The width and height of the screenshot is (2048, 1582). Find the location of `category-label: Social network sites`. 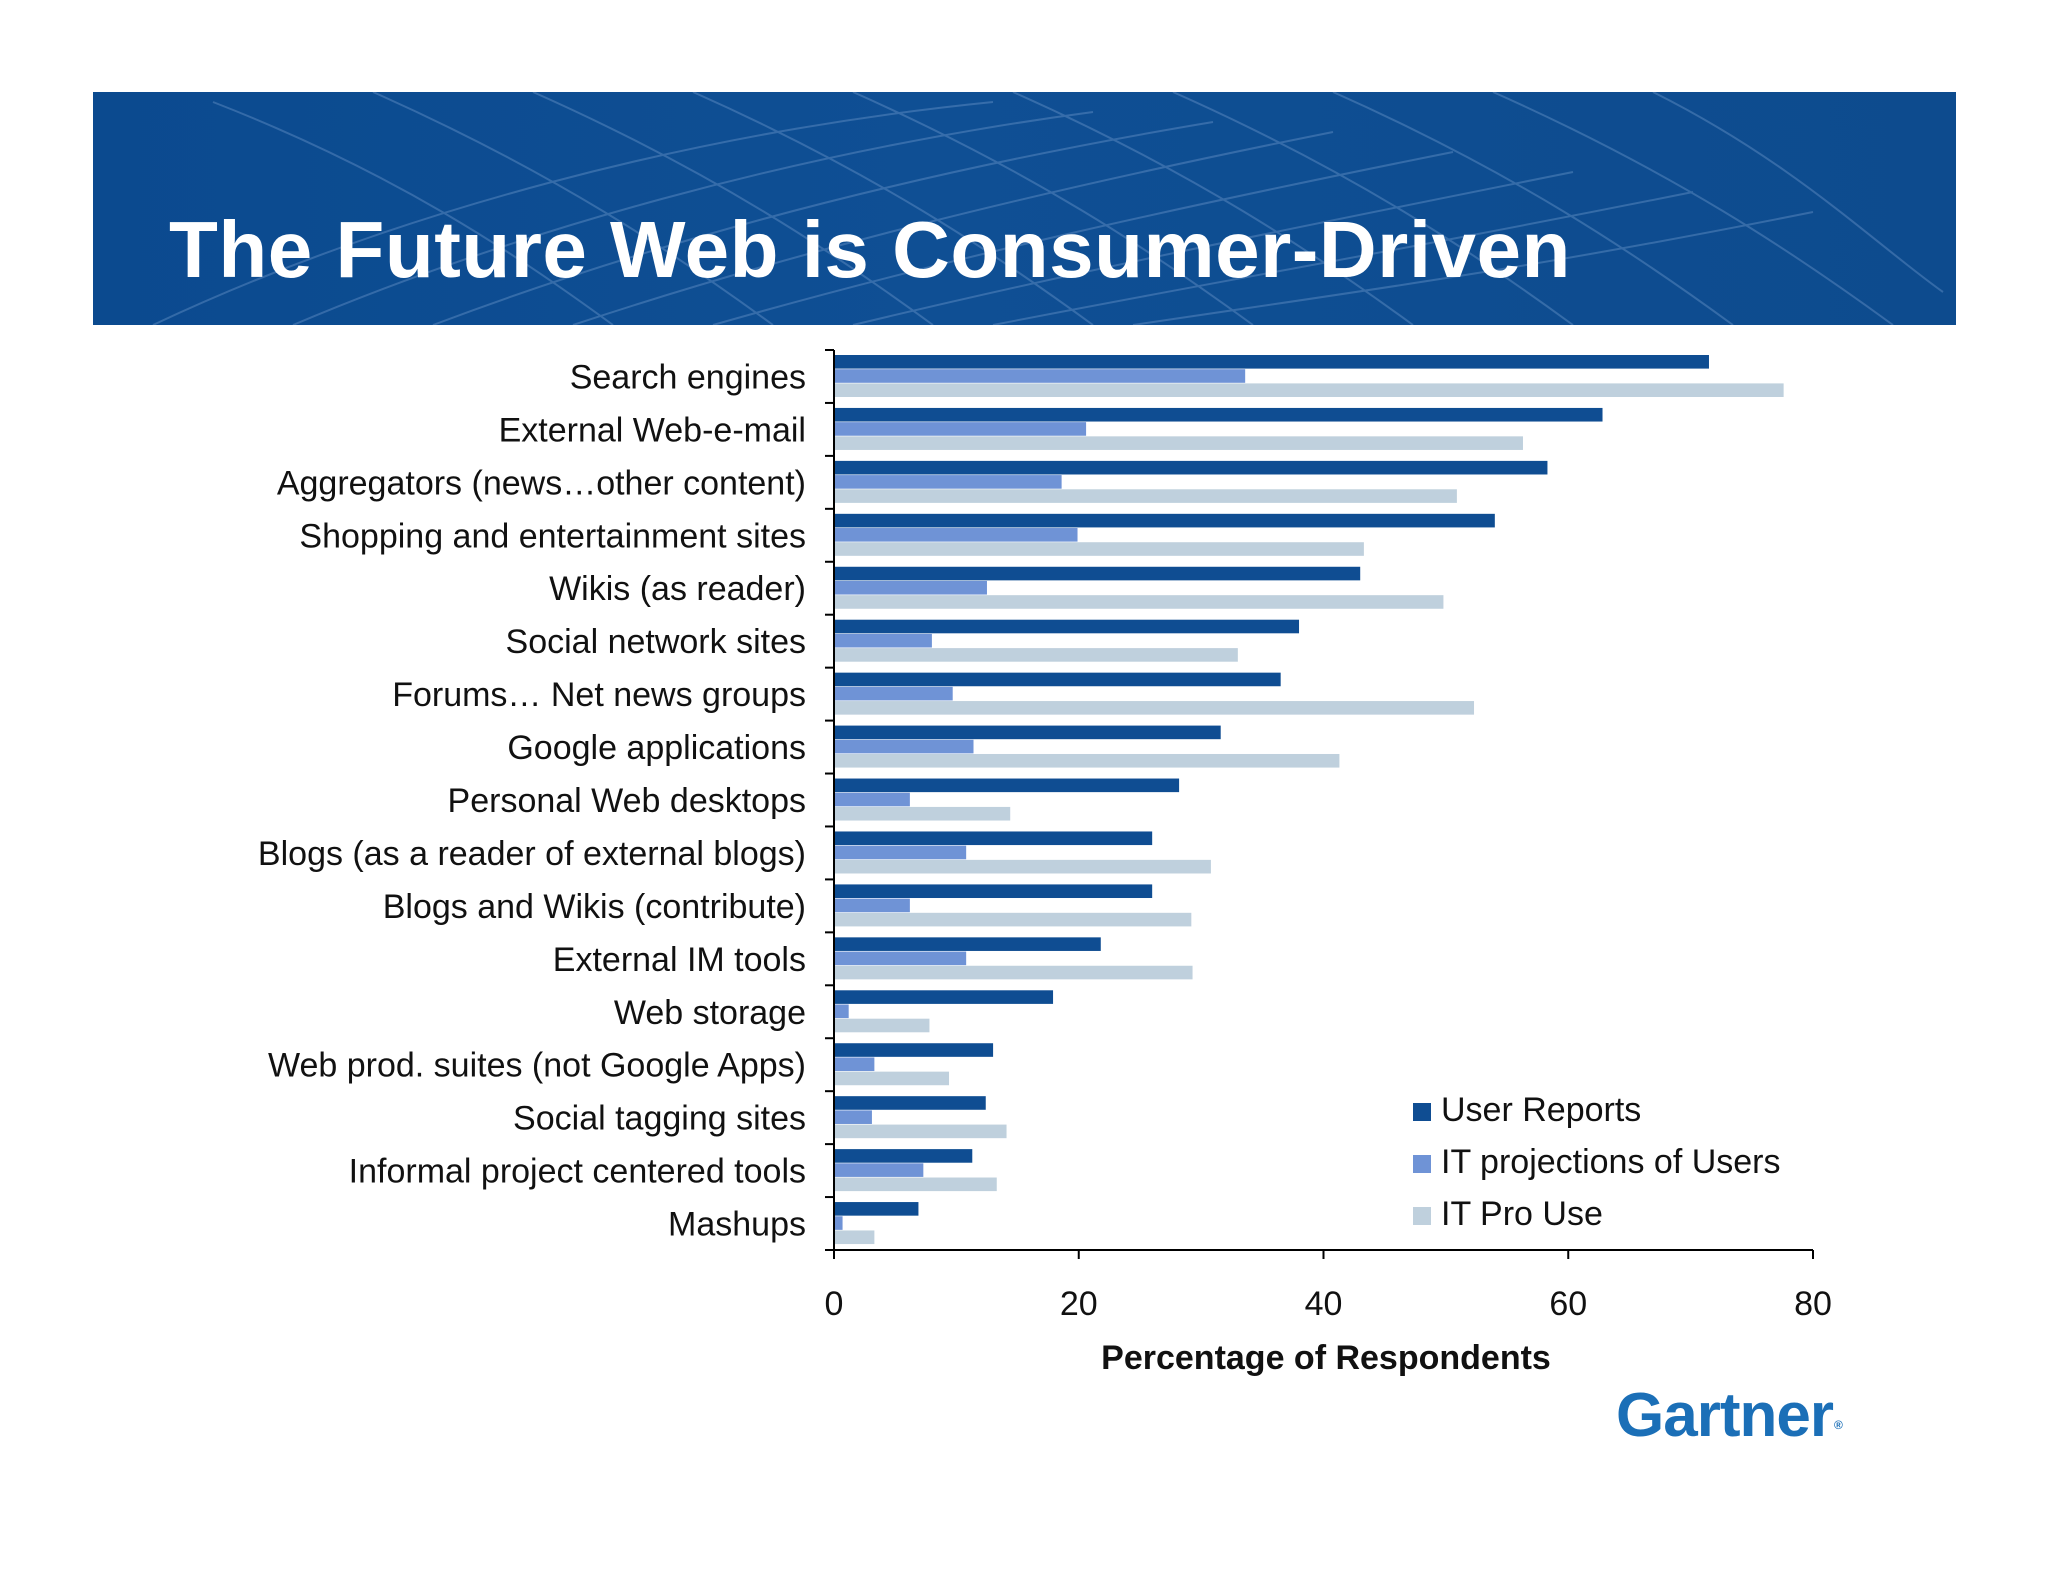

category-label: Social network sites is located at coordinates (656, 642).